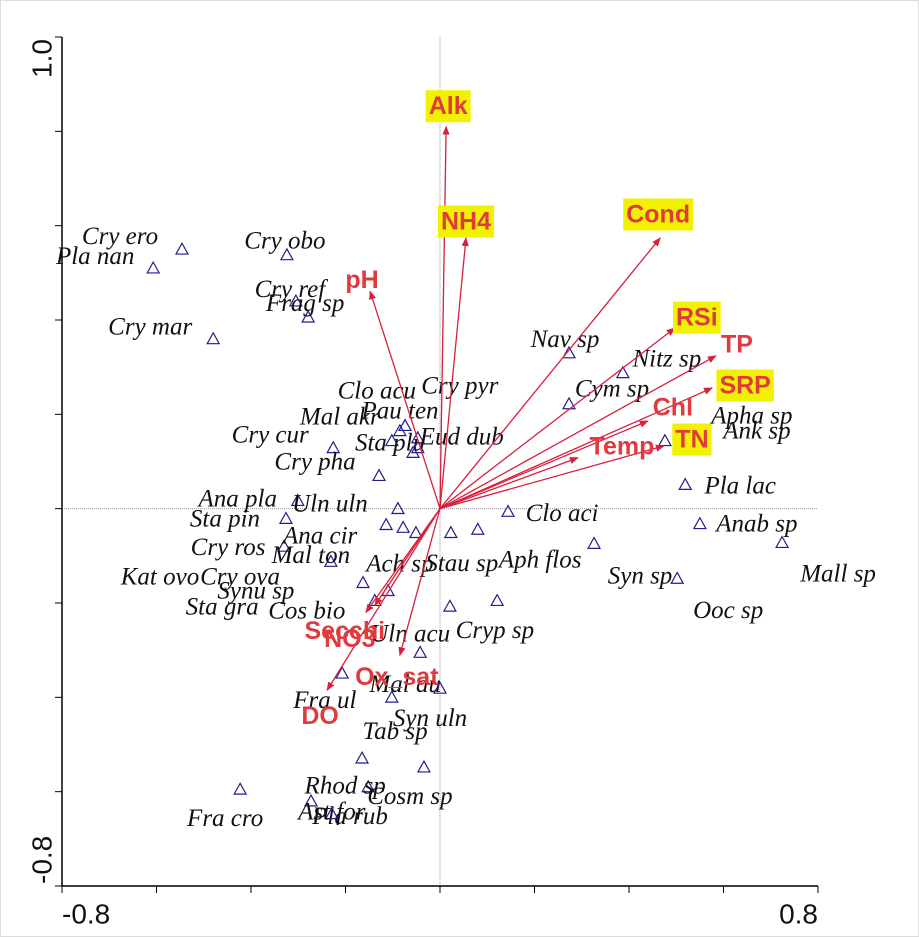  Describe the element at coordinates (228, 547) in the screenshot. I see `species-label: Cry ros` at that location.